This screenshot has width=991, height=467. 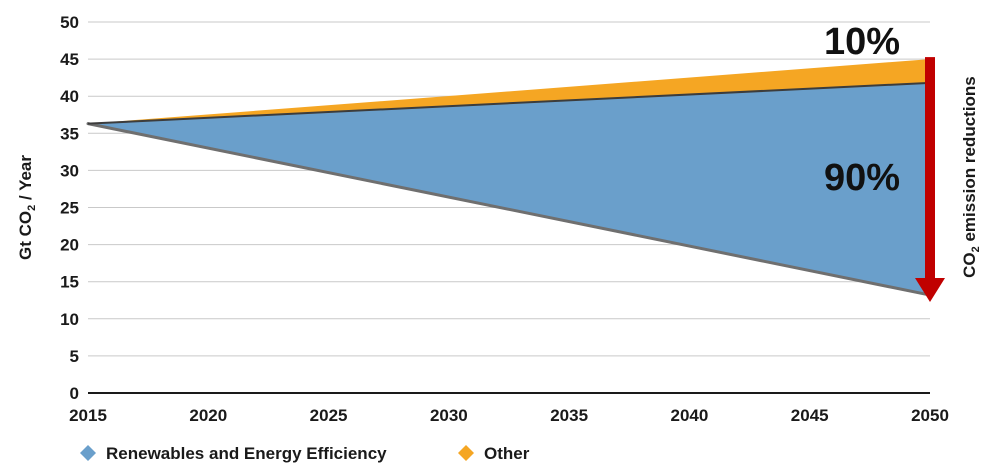 I want to click on y-tick-label: 20, so click(x=69, y=245).